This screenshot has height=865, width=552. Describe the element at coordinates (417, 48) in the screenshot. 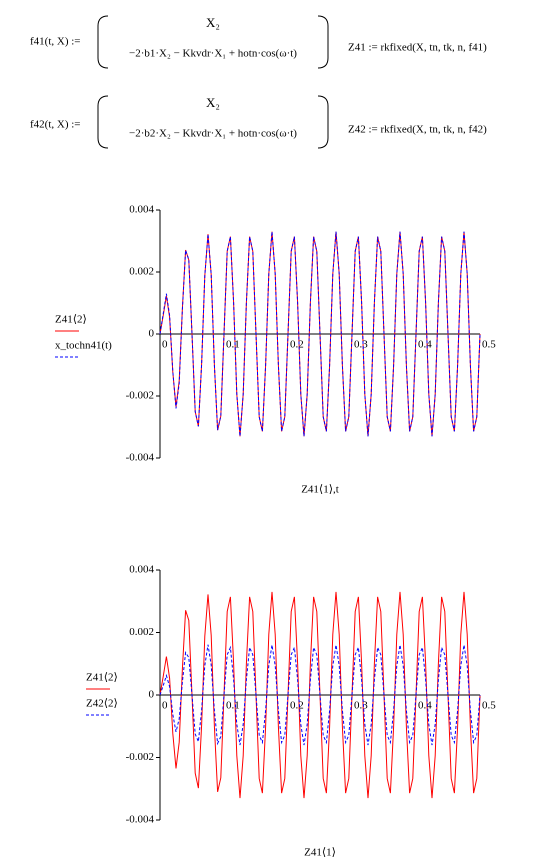

I see `formula-call: Z41 := rkfixed(X, tn, tk, n, f41)` at that location.